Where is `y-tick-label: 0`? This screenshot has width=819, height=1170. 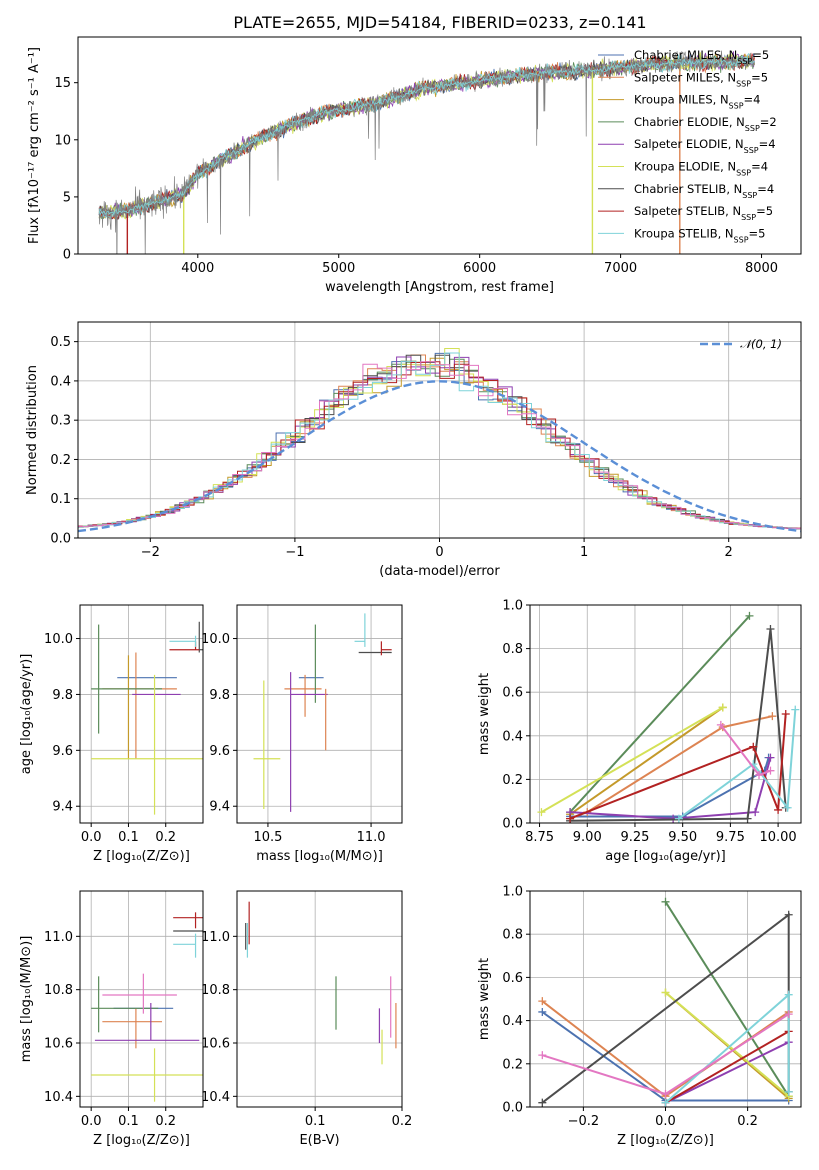 y-tick-label: 0 is located at coordinates (67, 255).